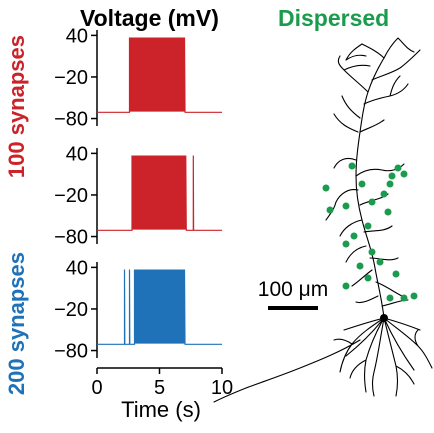  Describe the element at coordinates (159, 388) in the screenshot. I see `x-tick-label: 5` at that location.